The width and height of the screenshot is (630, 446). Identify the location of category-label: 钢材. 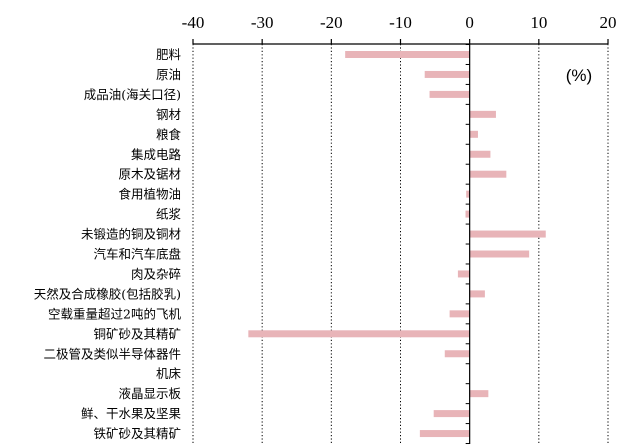
(168, 114).